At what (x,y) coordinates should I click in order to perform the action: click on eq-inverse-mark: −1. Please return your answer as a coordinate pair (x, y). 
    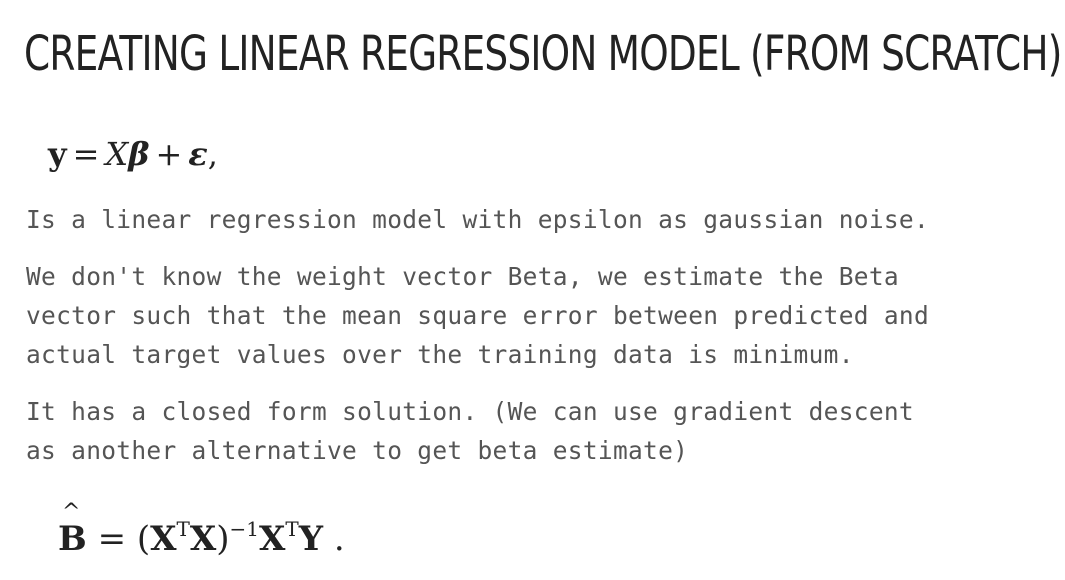
    Looking at the image, I should click on (244, 529).